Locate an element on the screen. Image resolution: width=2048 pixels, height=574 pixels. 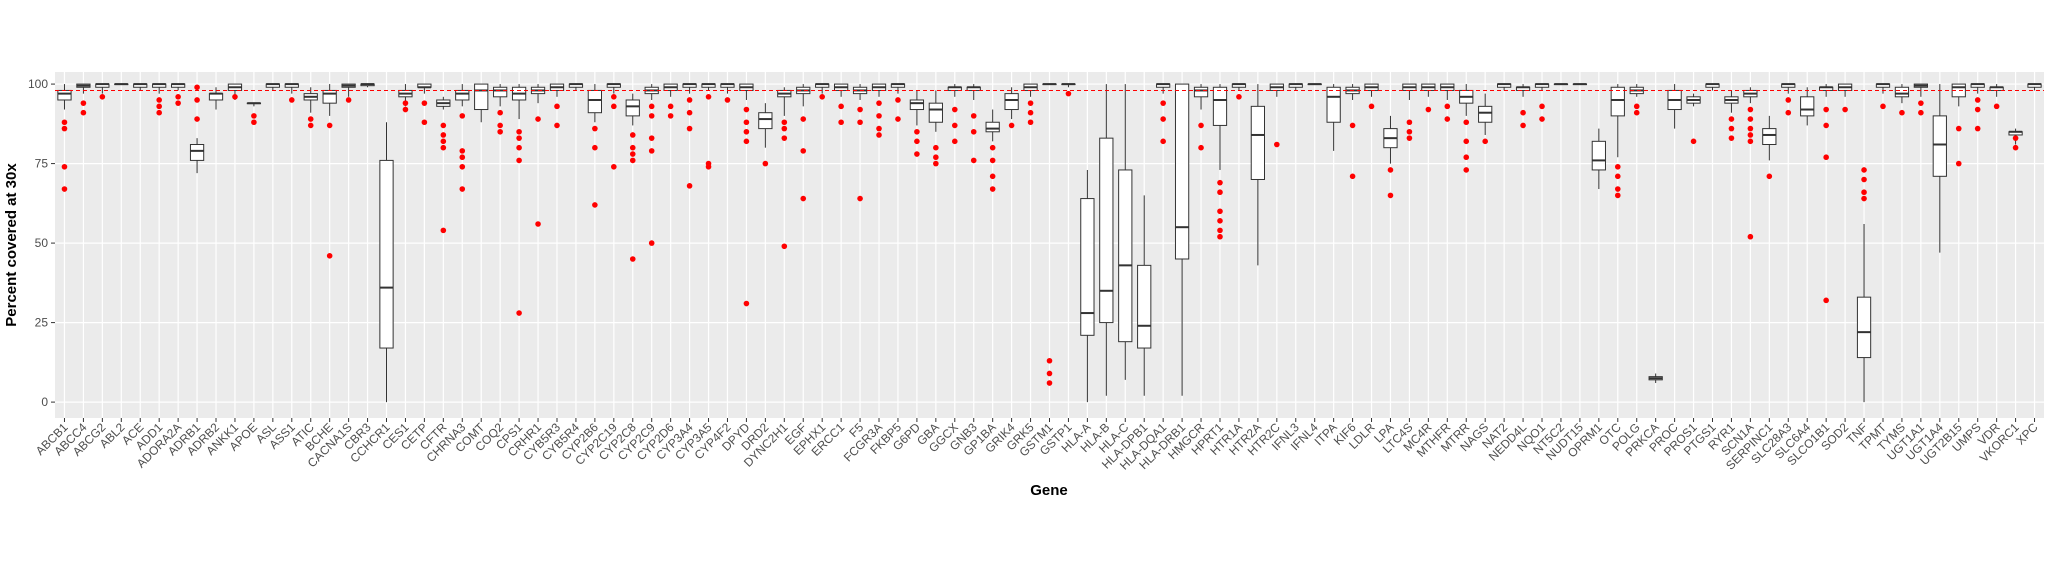
y-axis-title: Percent covered at 30x is located at coordinates (11, 245).